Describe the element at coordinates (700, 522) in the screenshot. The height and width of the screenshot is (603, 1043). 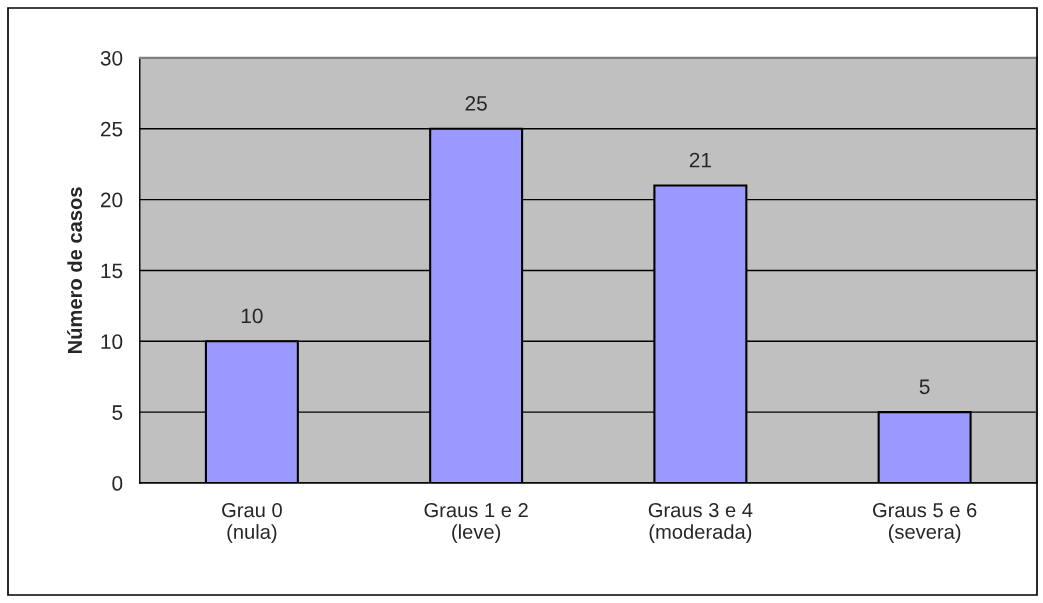
I see `x-tick-label: Graus 3 e 4 (moderada)` at that location.